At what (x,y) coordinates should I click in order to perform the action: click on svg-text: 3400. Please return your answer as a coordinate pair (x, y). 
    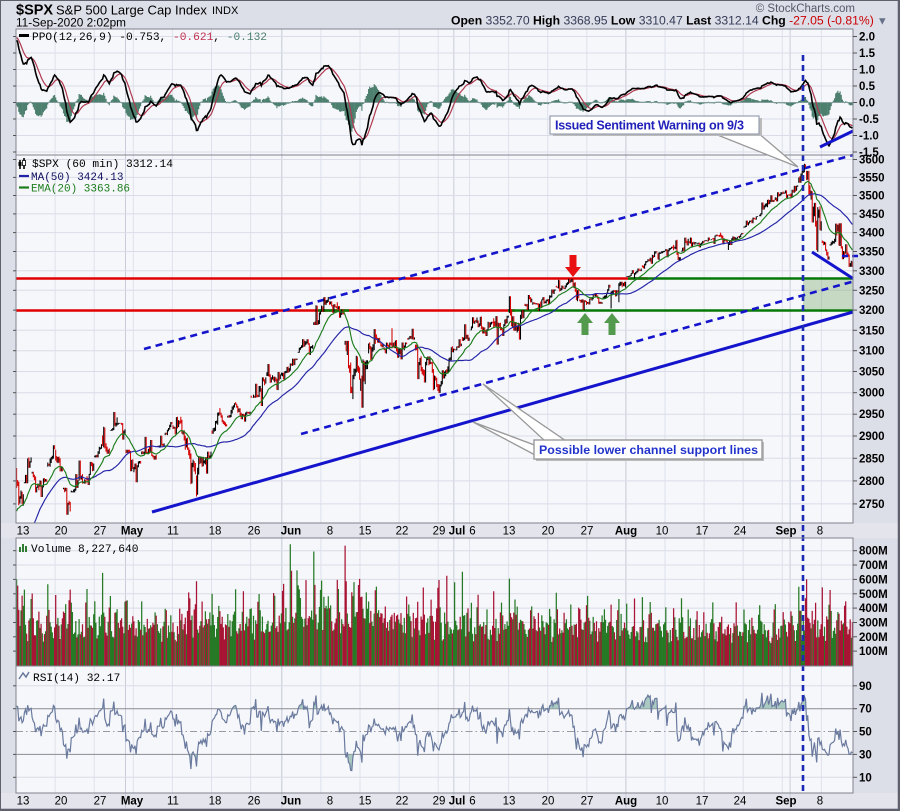
    Looking at the image, I should click on (872, 234).